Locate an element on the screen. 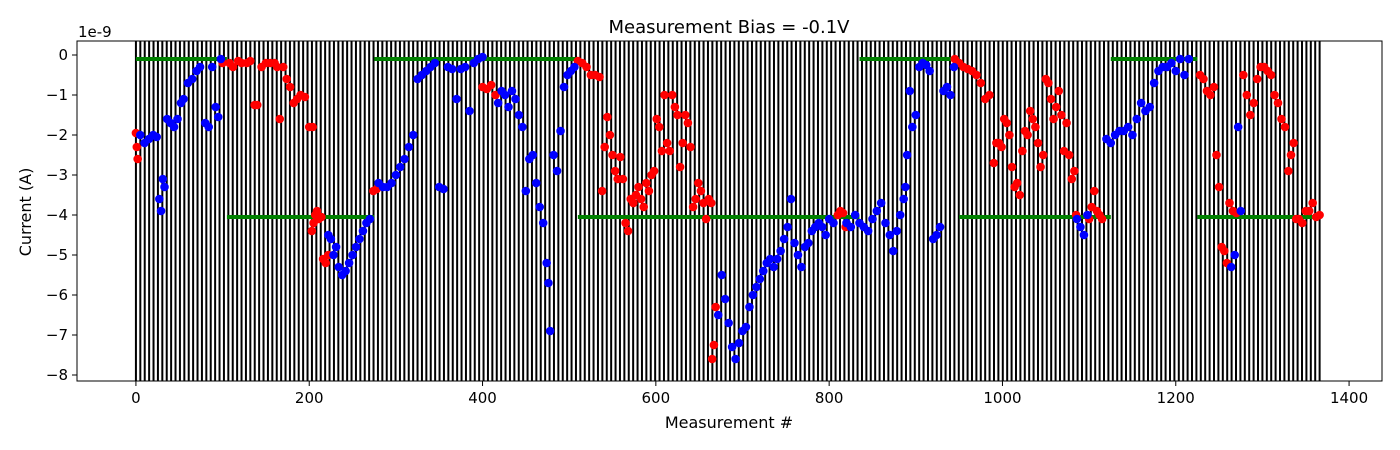 The height and width of the screenshot is (450, 1400). x-tick-label: 800 is located at coordinates (829, 398).